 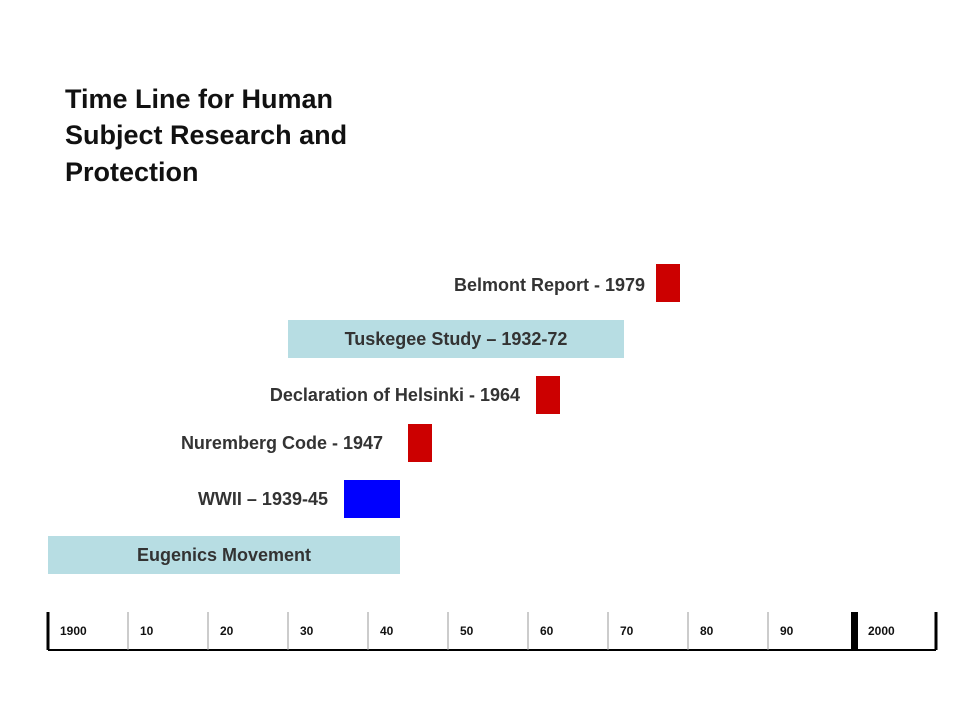 What do you see at coordinates (627, 631) in the screenshot?
I see `axis-label: 70` at bounding box center [627, 631].